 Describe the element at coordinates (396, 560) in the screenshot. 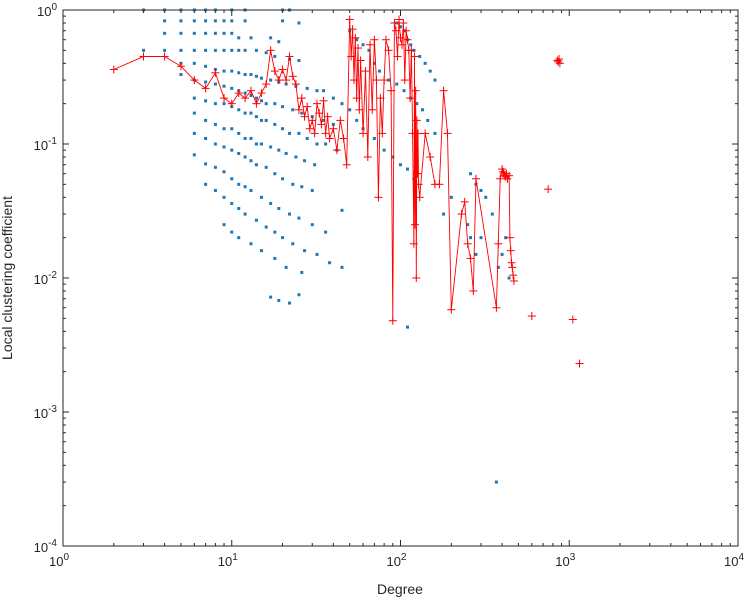

I see `x-tick-label: 10²` at that location.